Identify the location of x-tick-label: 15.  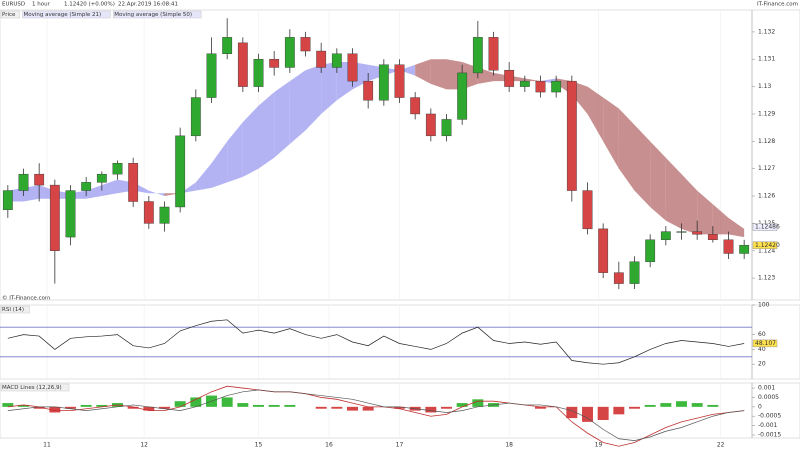
(259, 445).